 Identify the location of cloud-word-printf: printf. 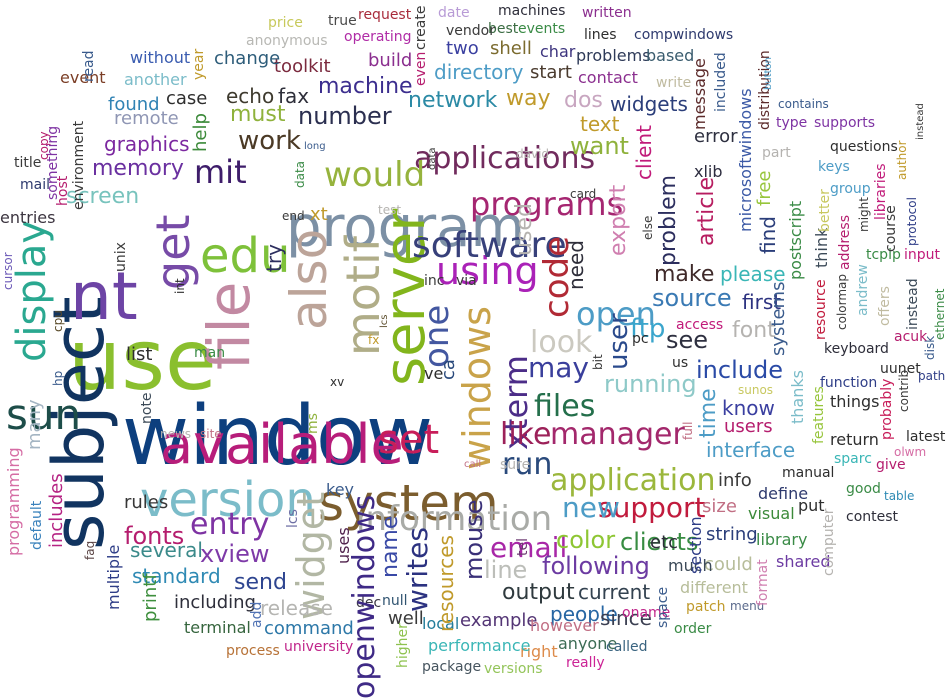
(150, 597).